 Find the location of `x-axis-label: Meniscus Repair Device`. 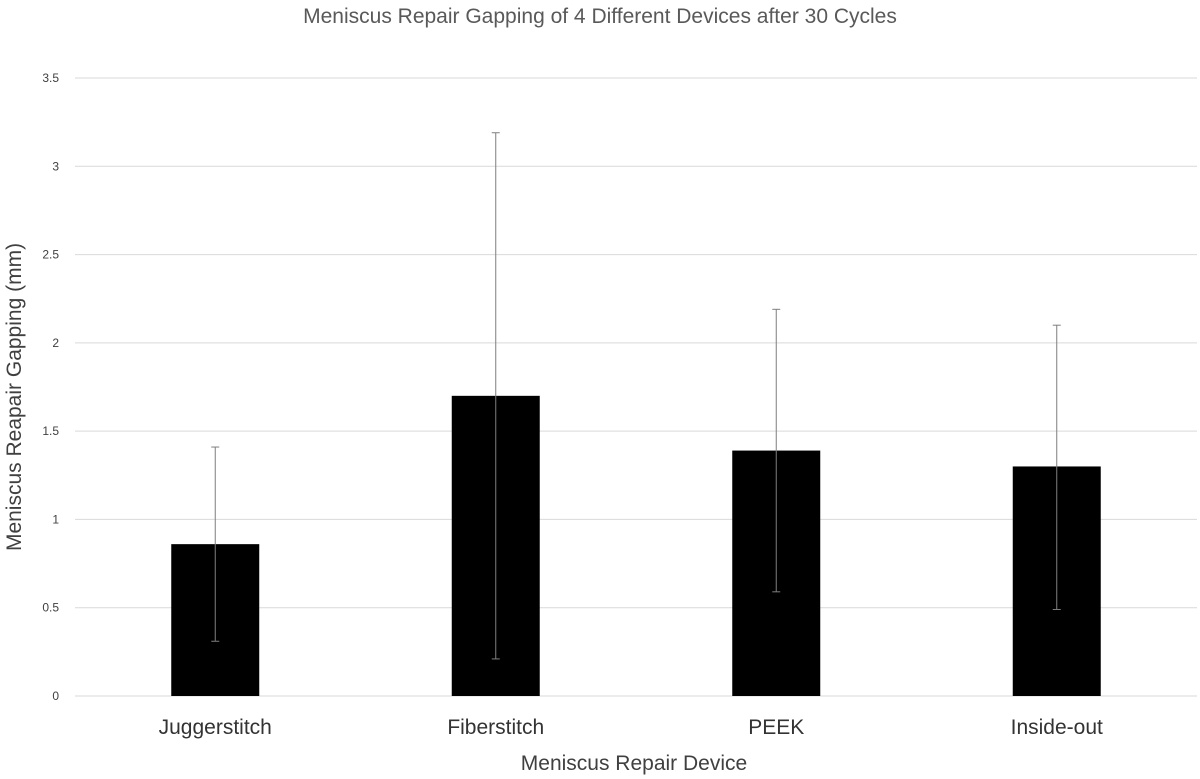

x-axis-label: Meniscus Repair Device is located at coordinates (634, 763).